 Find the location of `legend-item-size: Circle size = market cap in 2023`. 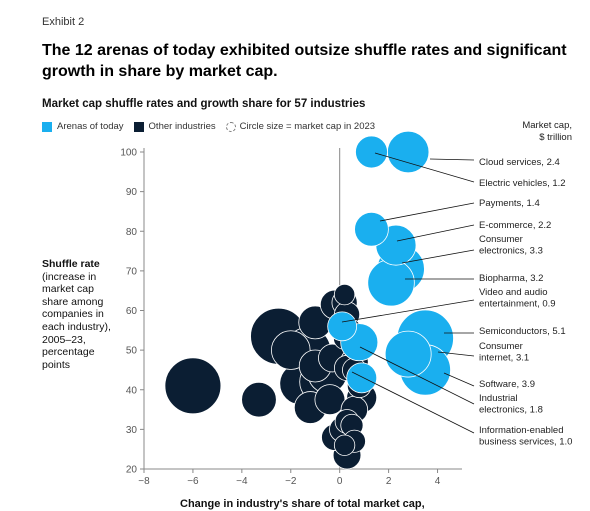

legend-item-size: Circle size = market cap in 2023 is located at coordinates (300, 126).